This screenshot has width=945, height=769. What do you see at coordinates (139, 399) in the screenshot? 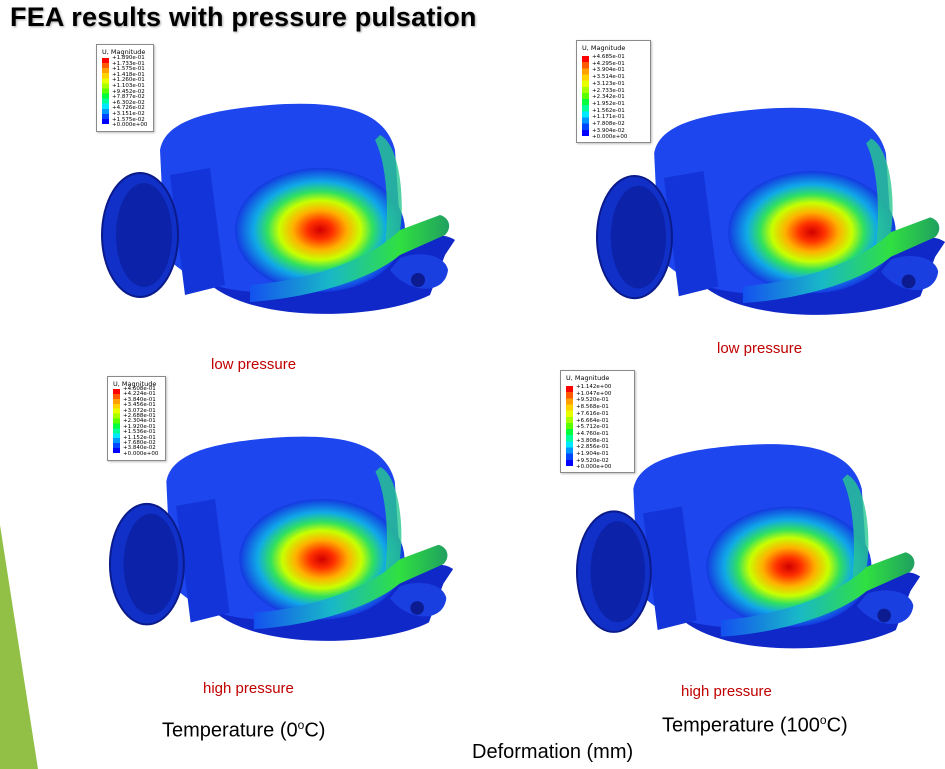
I see `legend-value: +3.840e-01` at bounding box center [139, 399].